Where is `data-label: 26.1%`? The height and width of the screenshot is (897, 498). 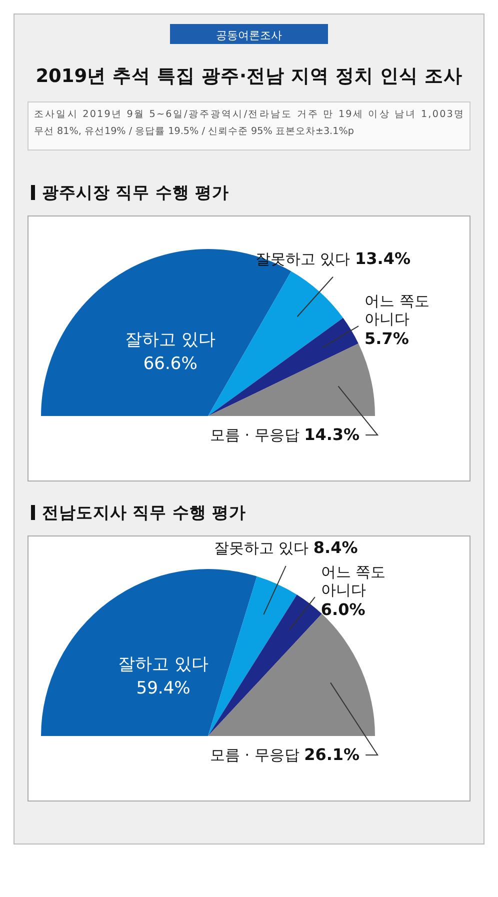
data-label: 26.1% is located at coordinates (332, 754).